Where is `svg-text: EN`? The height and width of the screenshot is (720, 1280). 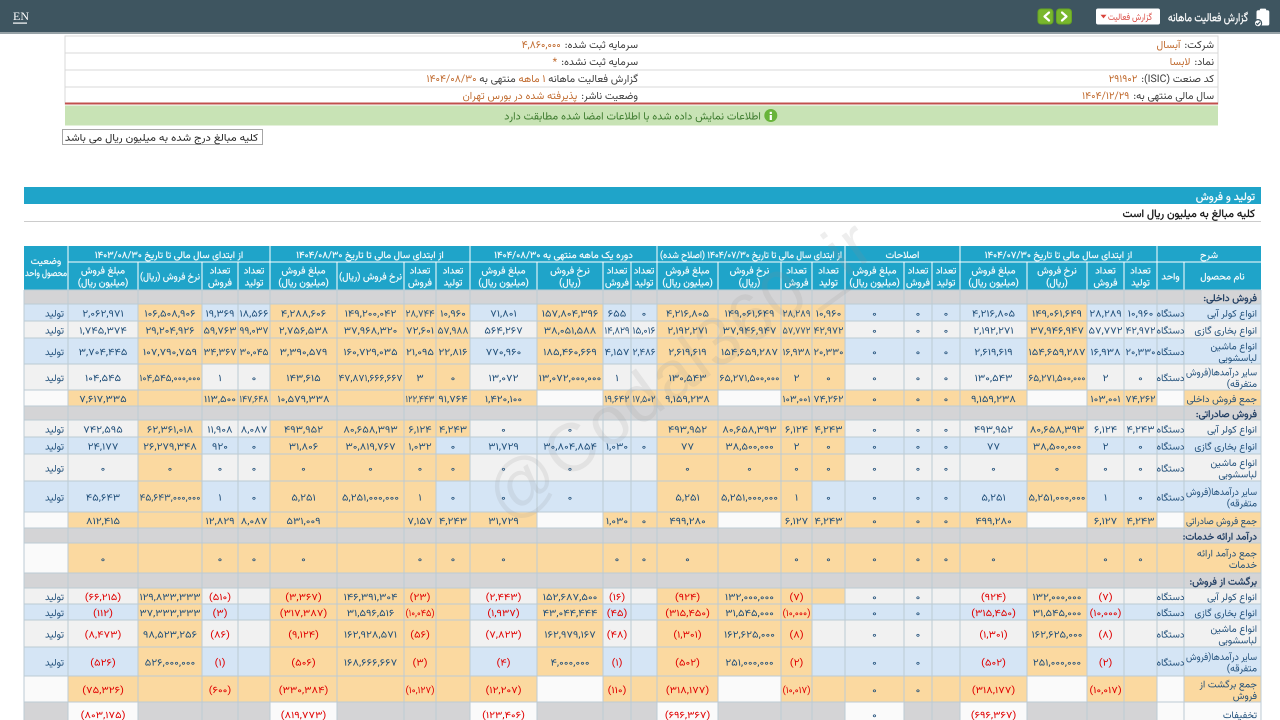 svg-text: EN is located at coordinates (21, 16).